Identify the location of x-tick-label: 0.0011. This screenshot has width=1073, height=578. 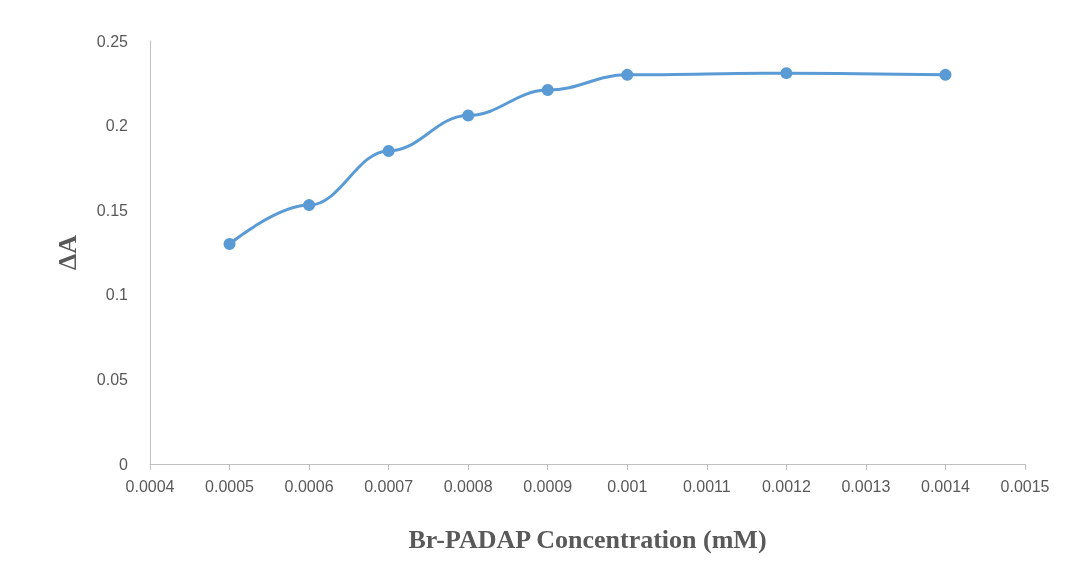
(706, 486).